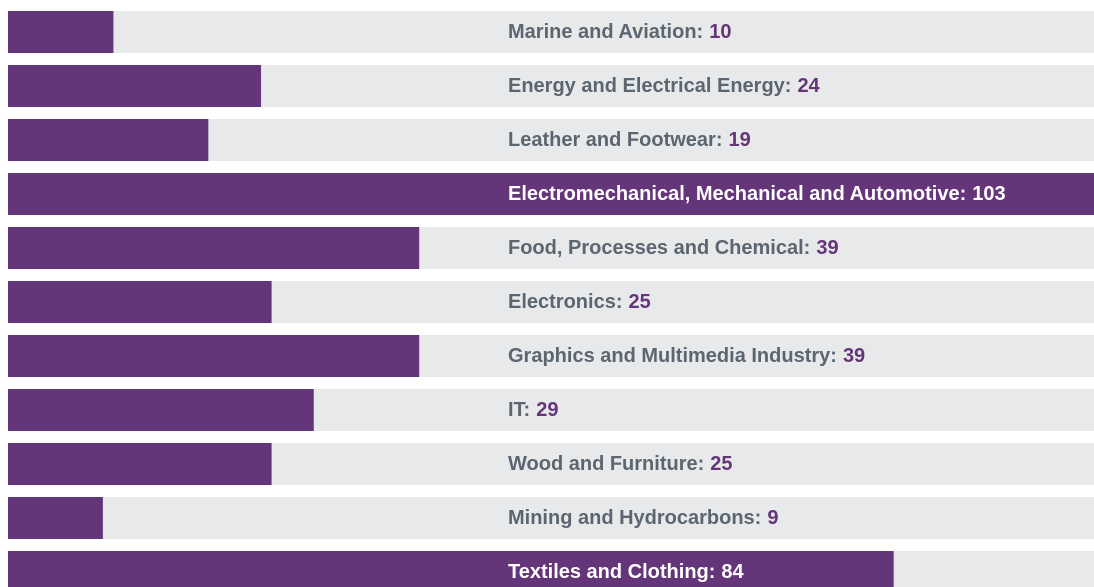 The image size is (1094, 587). I want to click on category-label: Textiles and Clothing:, so click(611, 572).